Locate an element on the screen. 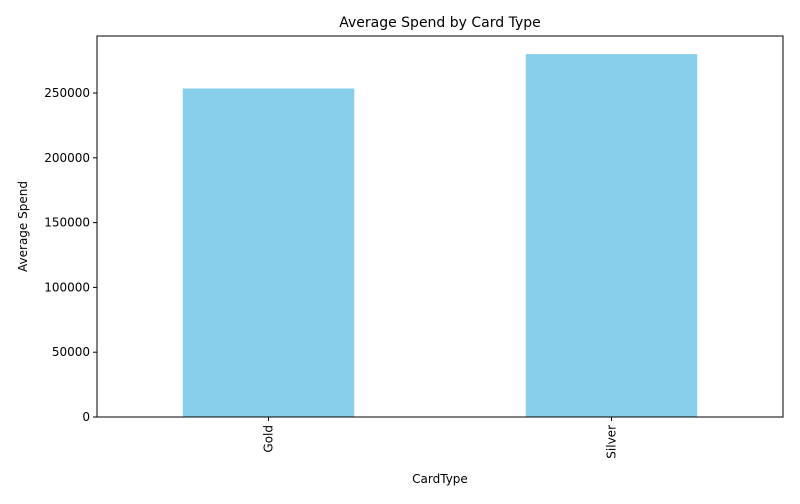 The height and width of the screenshot is (504, 800). y-tick-label: 200000 is located at coordinates (67, 158).